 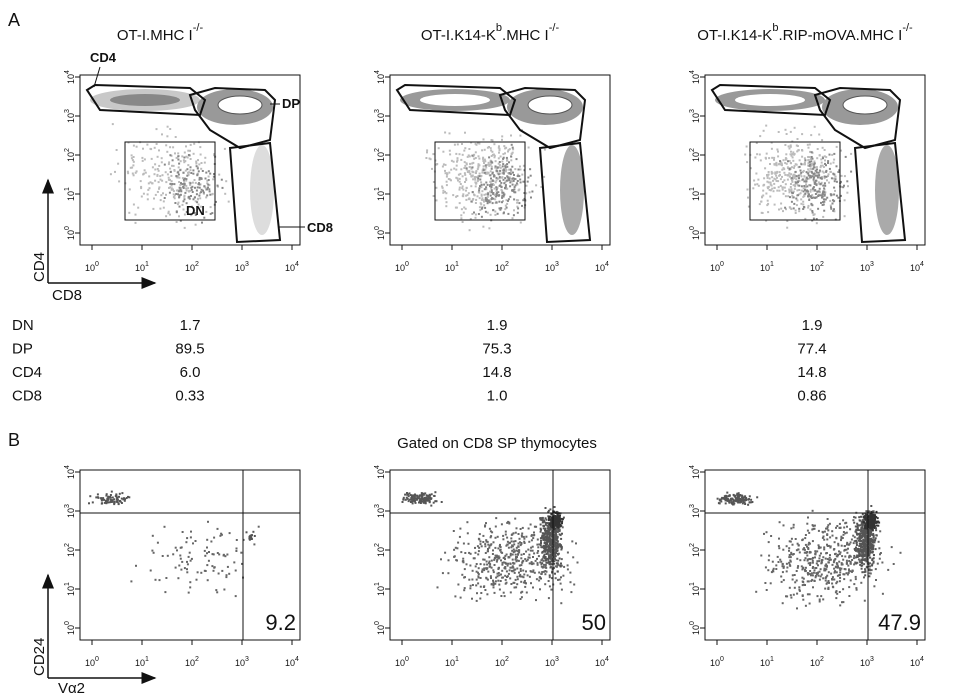 I want to click on plot-title: OT-I.K14-Kb.MHC I-/-, so click(x=490, y=33).